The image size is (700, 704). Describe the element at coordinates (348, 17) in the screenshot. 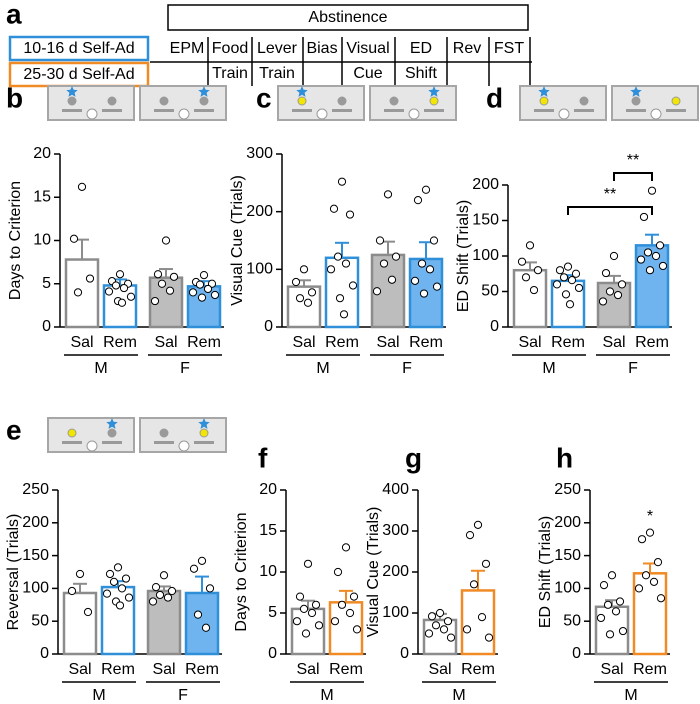

I see `abstinence-box` at that location.